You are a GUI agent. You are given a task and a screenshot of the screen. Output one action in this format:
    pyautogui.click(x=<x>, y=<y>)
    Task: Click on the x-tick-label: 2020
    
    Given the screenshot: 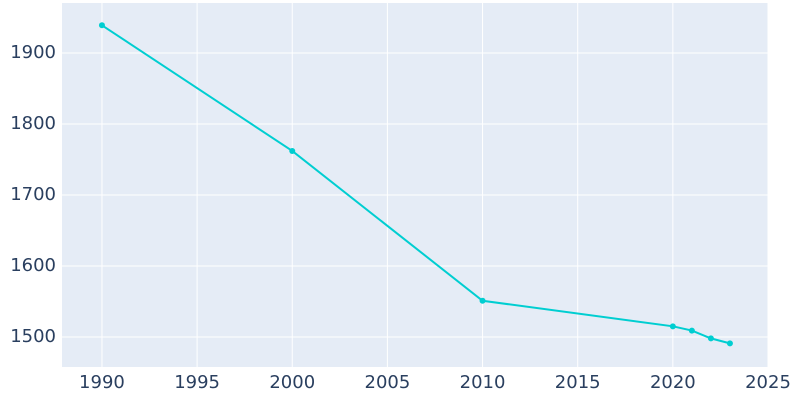 What is the action you would take?
    pyautogui.click(x=673, y=382)
    